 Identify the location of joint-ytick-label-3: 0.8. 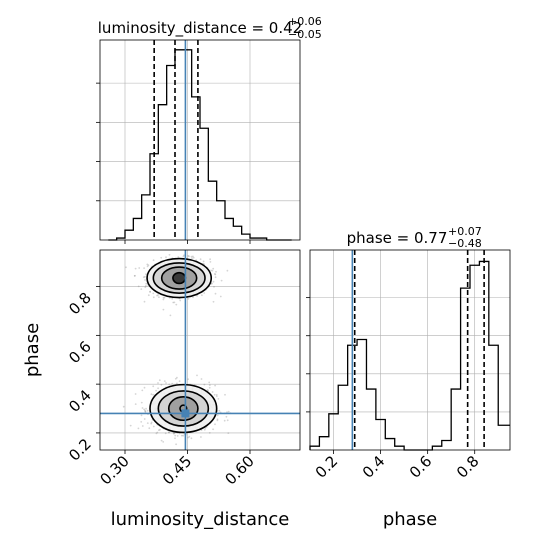
(80, 304).